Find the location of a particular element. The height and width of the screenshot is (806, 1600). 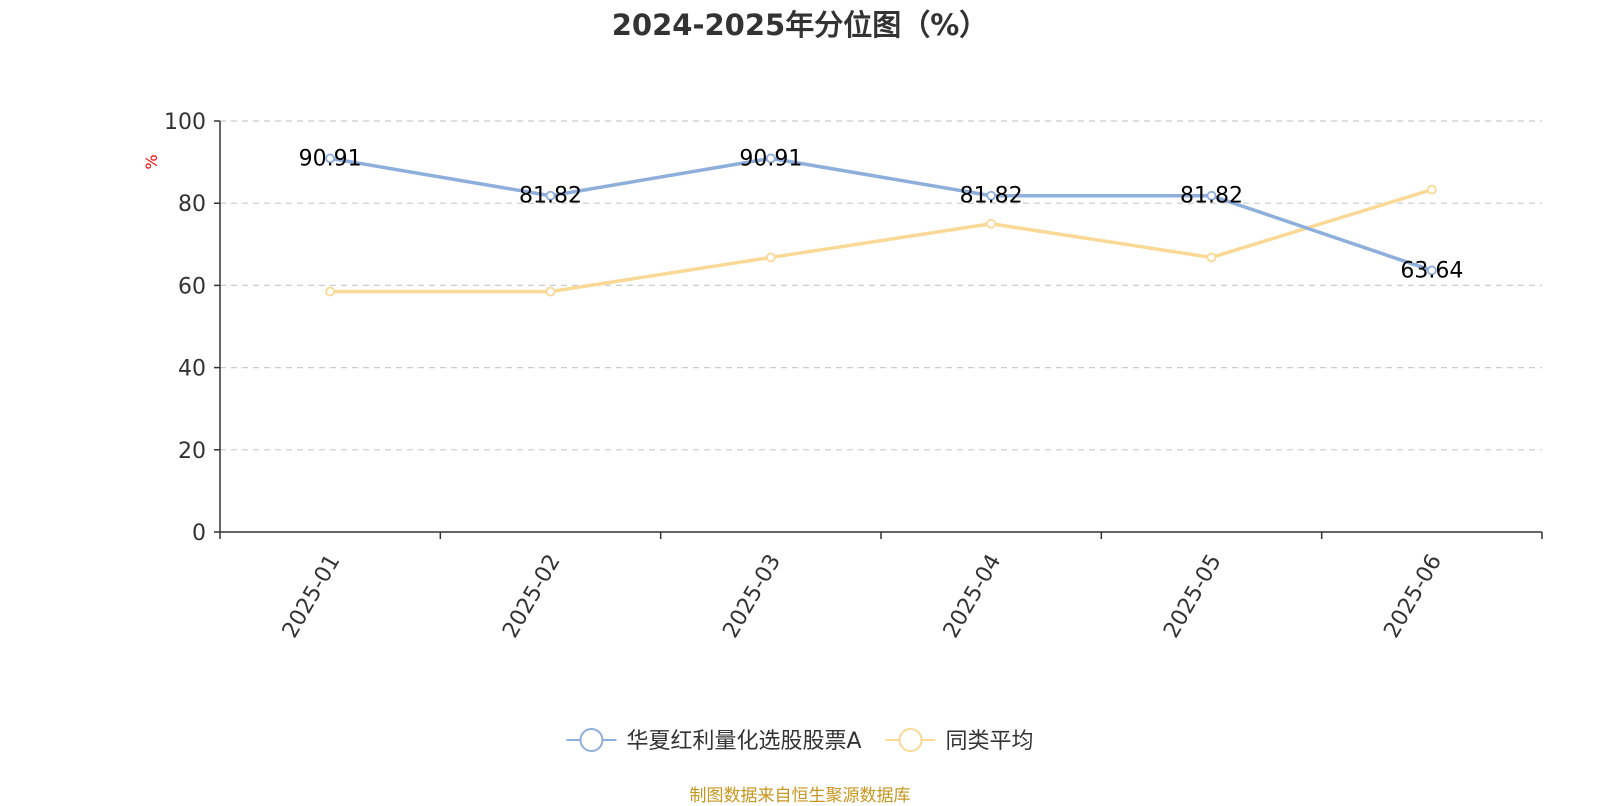

x-tick-label: 2025-06 is located at coordinates (1413, 596).